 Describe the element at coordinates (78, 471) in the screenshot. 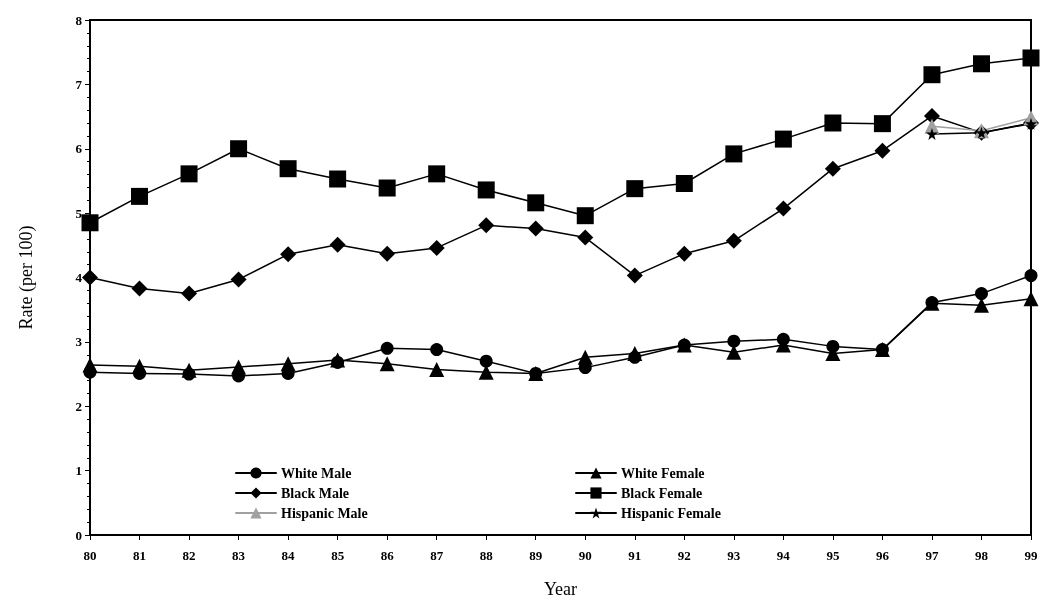

I see `y-tick-label: 1` at that location.